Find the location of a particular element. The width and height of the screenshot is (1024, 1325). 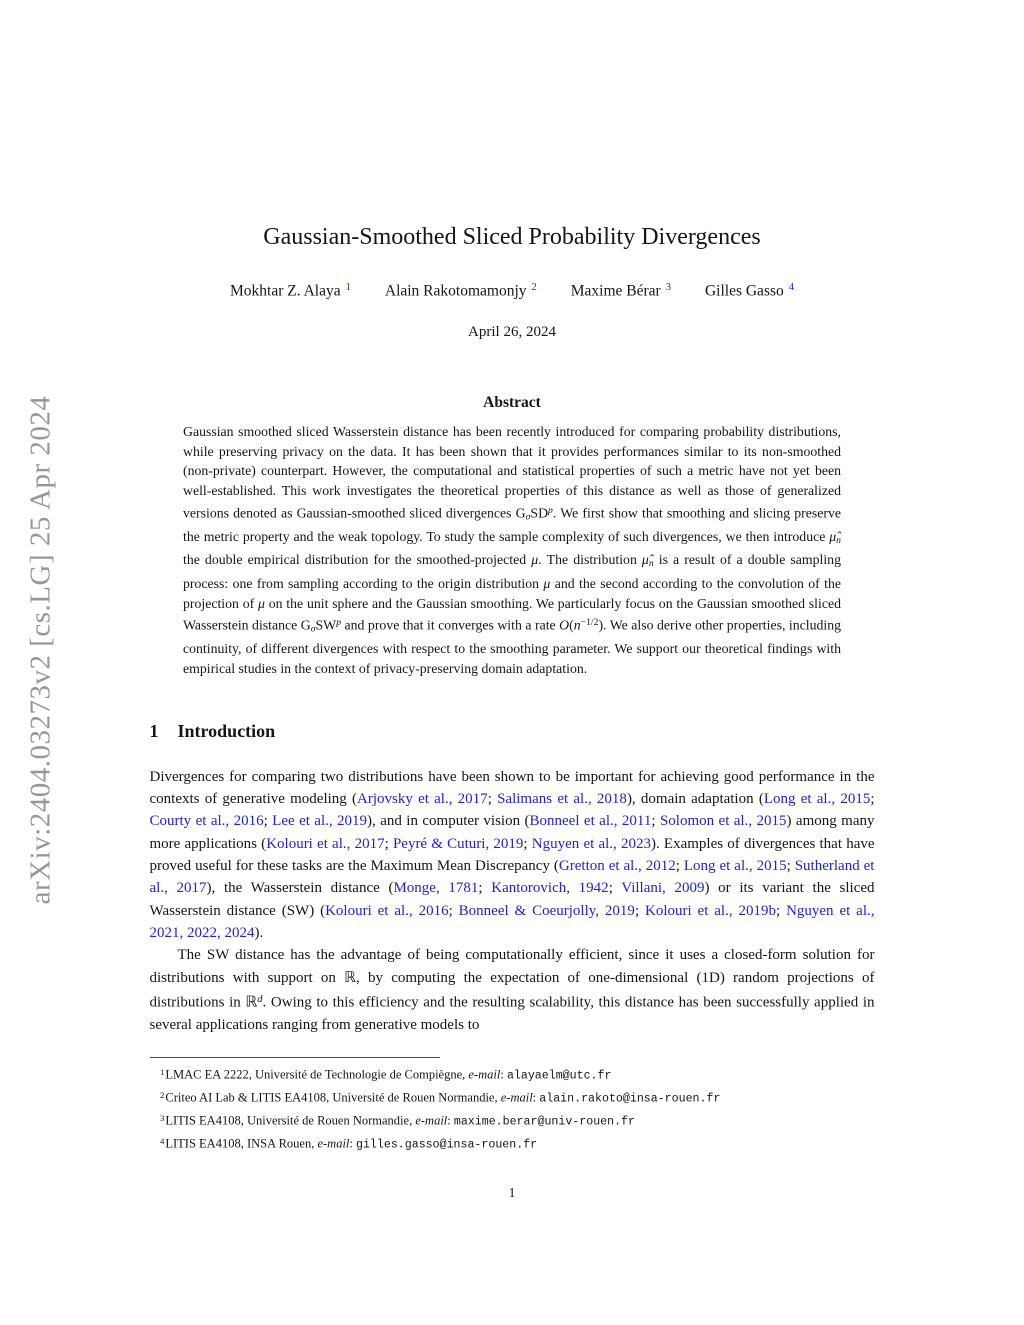

text-segment: SW is located at coordinates (326, 625).